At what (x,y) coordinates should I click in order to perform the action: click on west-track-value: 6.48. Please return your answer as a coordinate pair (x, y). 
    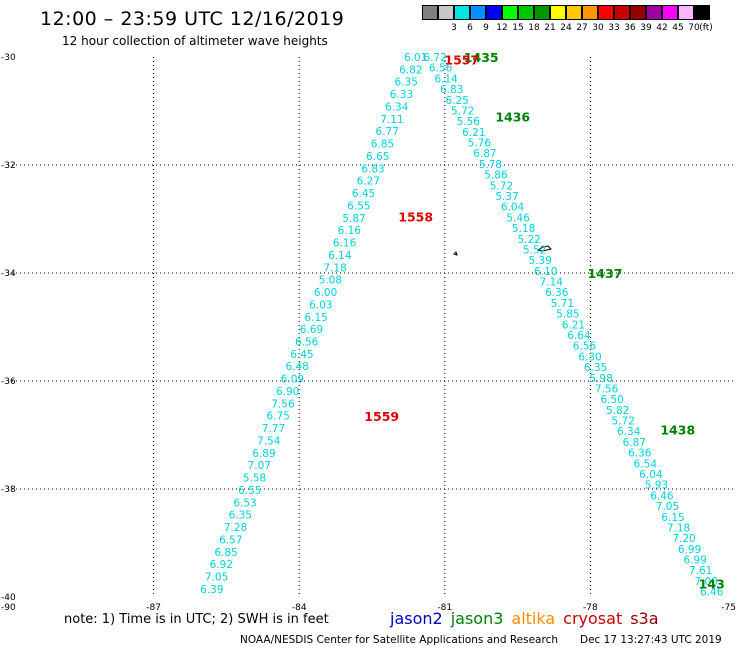
    Looking at the image, I should click on (296, 367).